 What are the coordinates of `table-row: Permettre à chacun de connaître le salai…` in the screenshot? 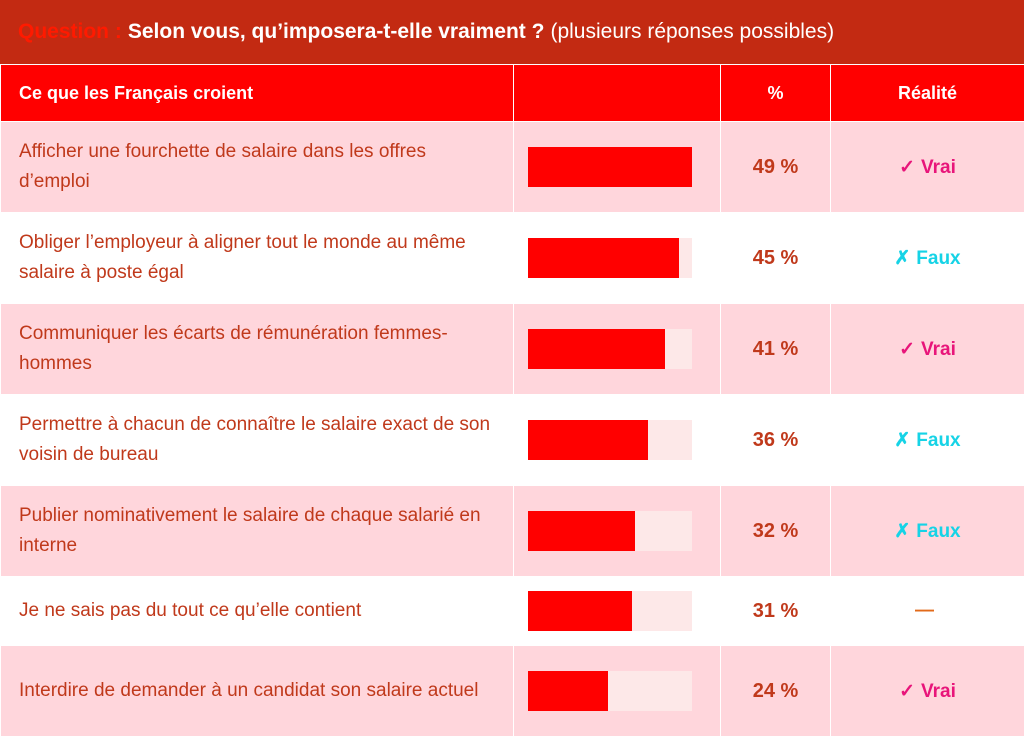 It's located at (512, 440).